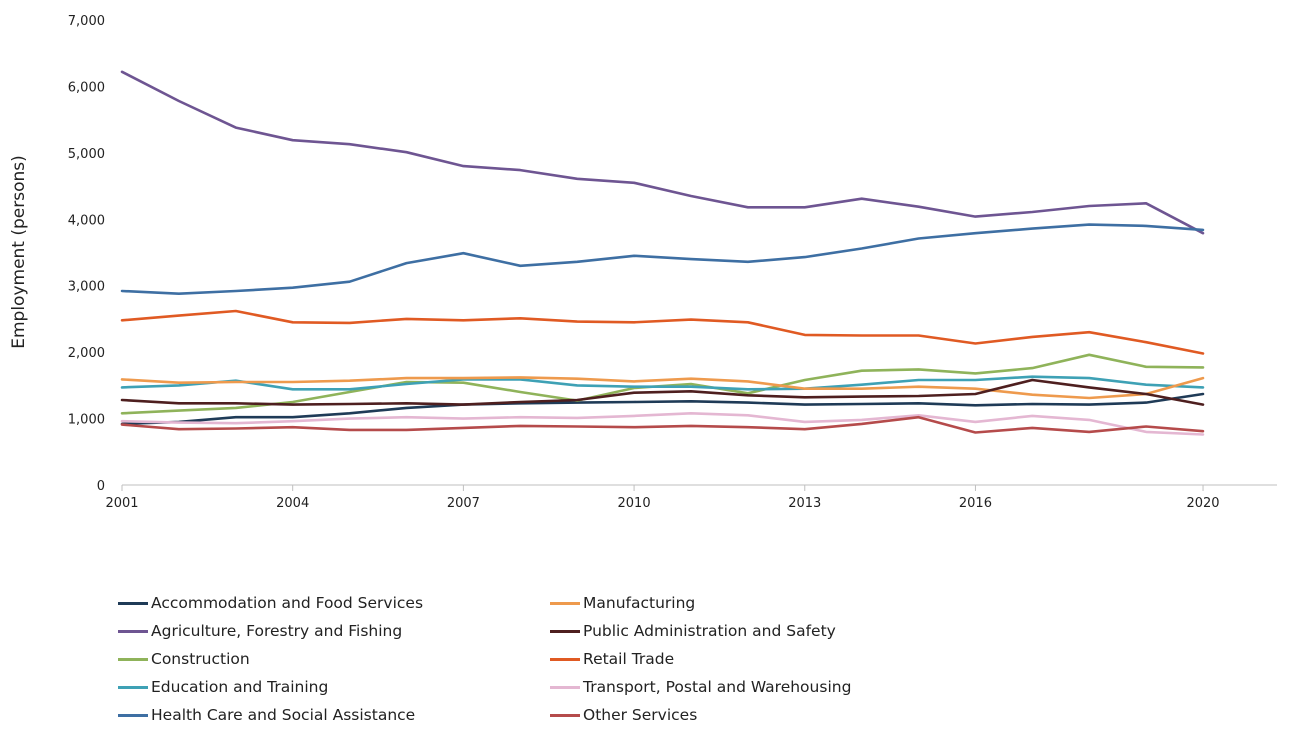  I want to click on y-tick-label: 2,000, so click(86, 353).